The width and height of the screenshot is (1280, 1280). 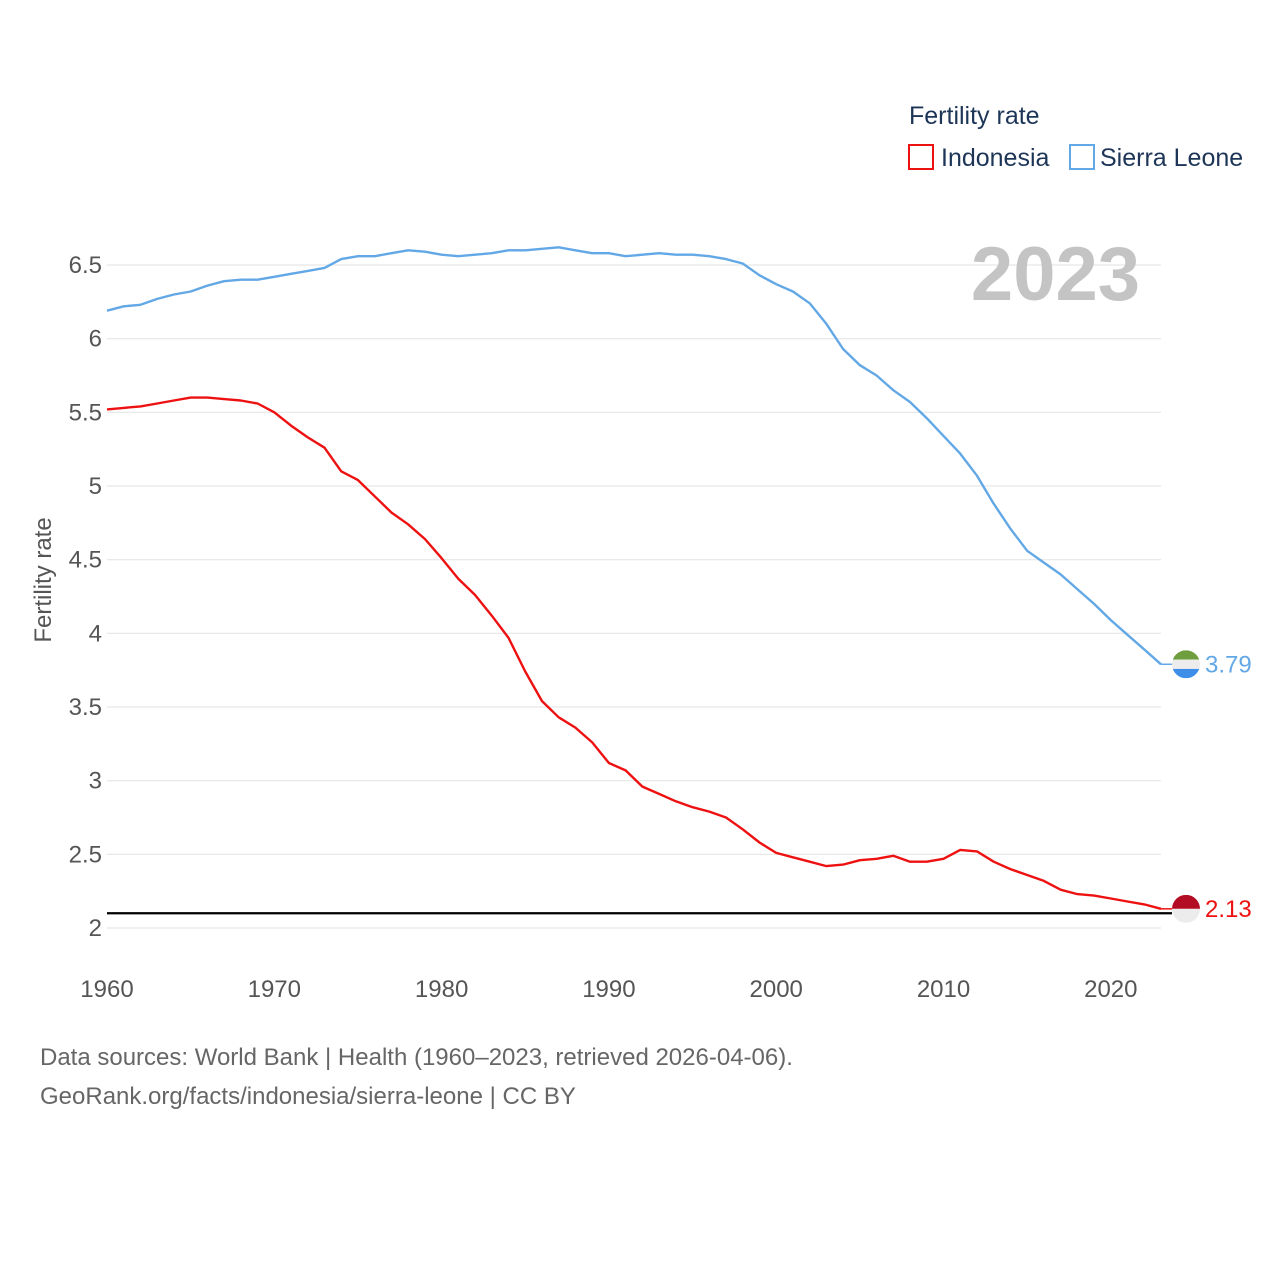 What do you see at coordinates (1228, 909) in the screenshot?
I see `end-value-label-indonesia: 2.13` at bounding box center [1228, 909].